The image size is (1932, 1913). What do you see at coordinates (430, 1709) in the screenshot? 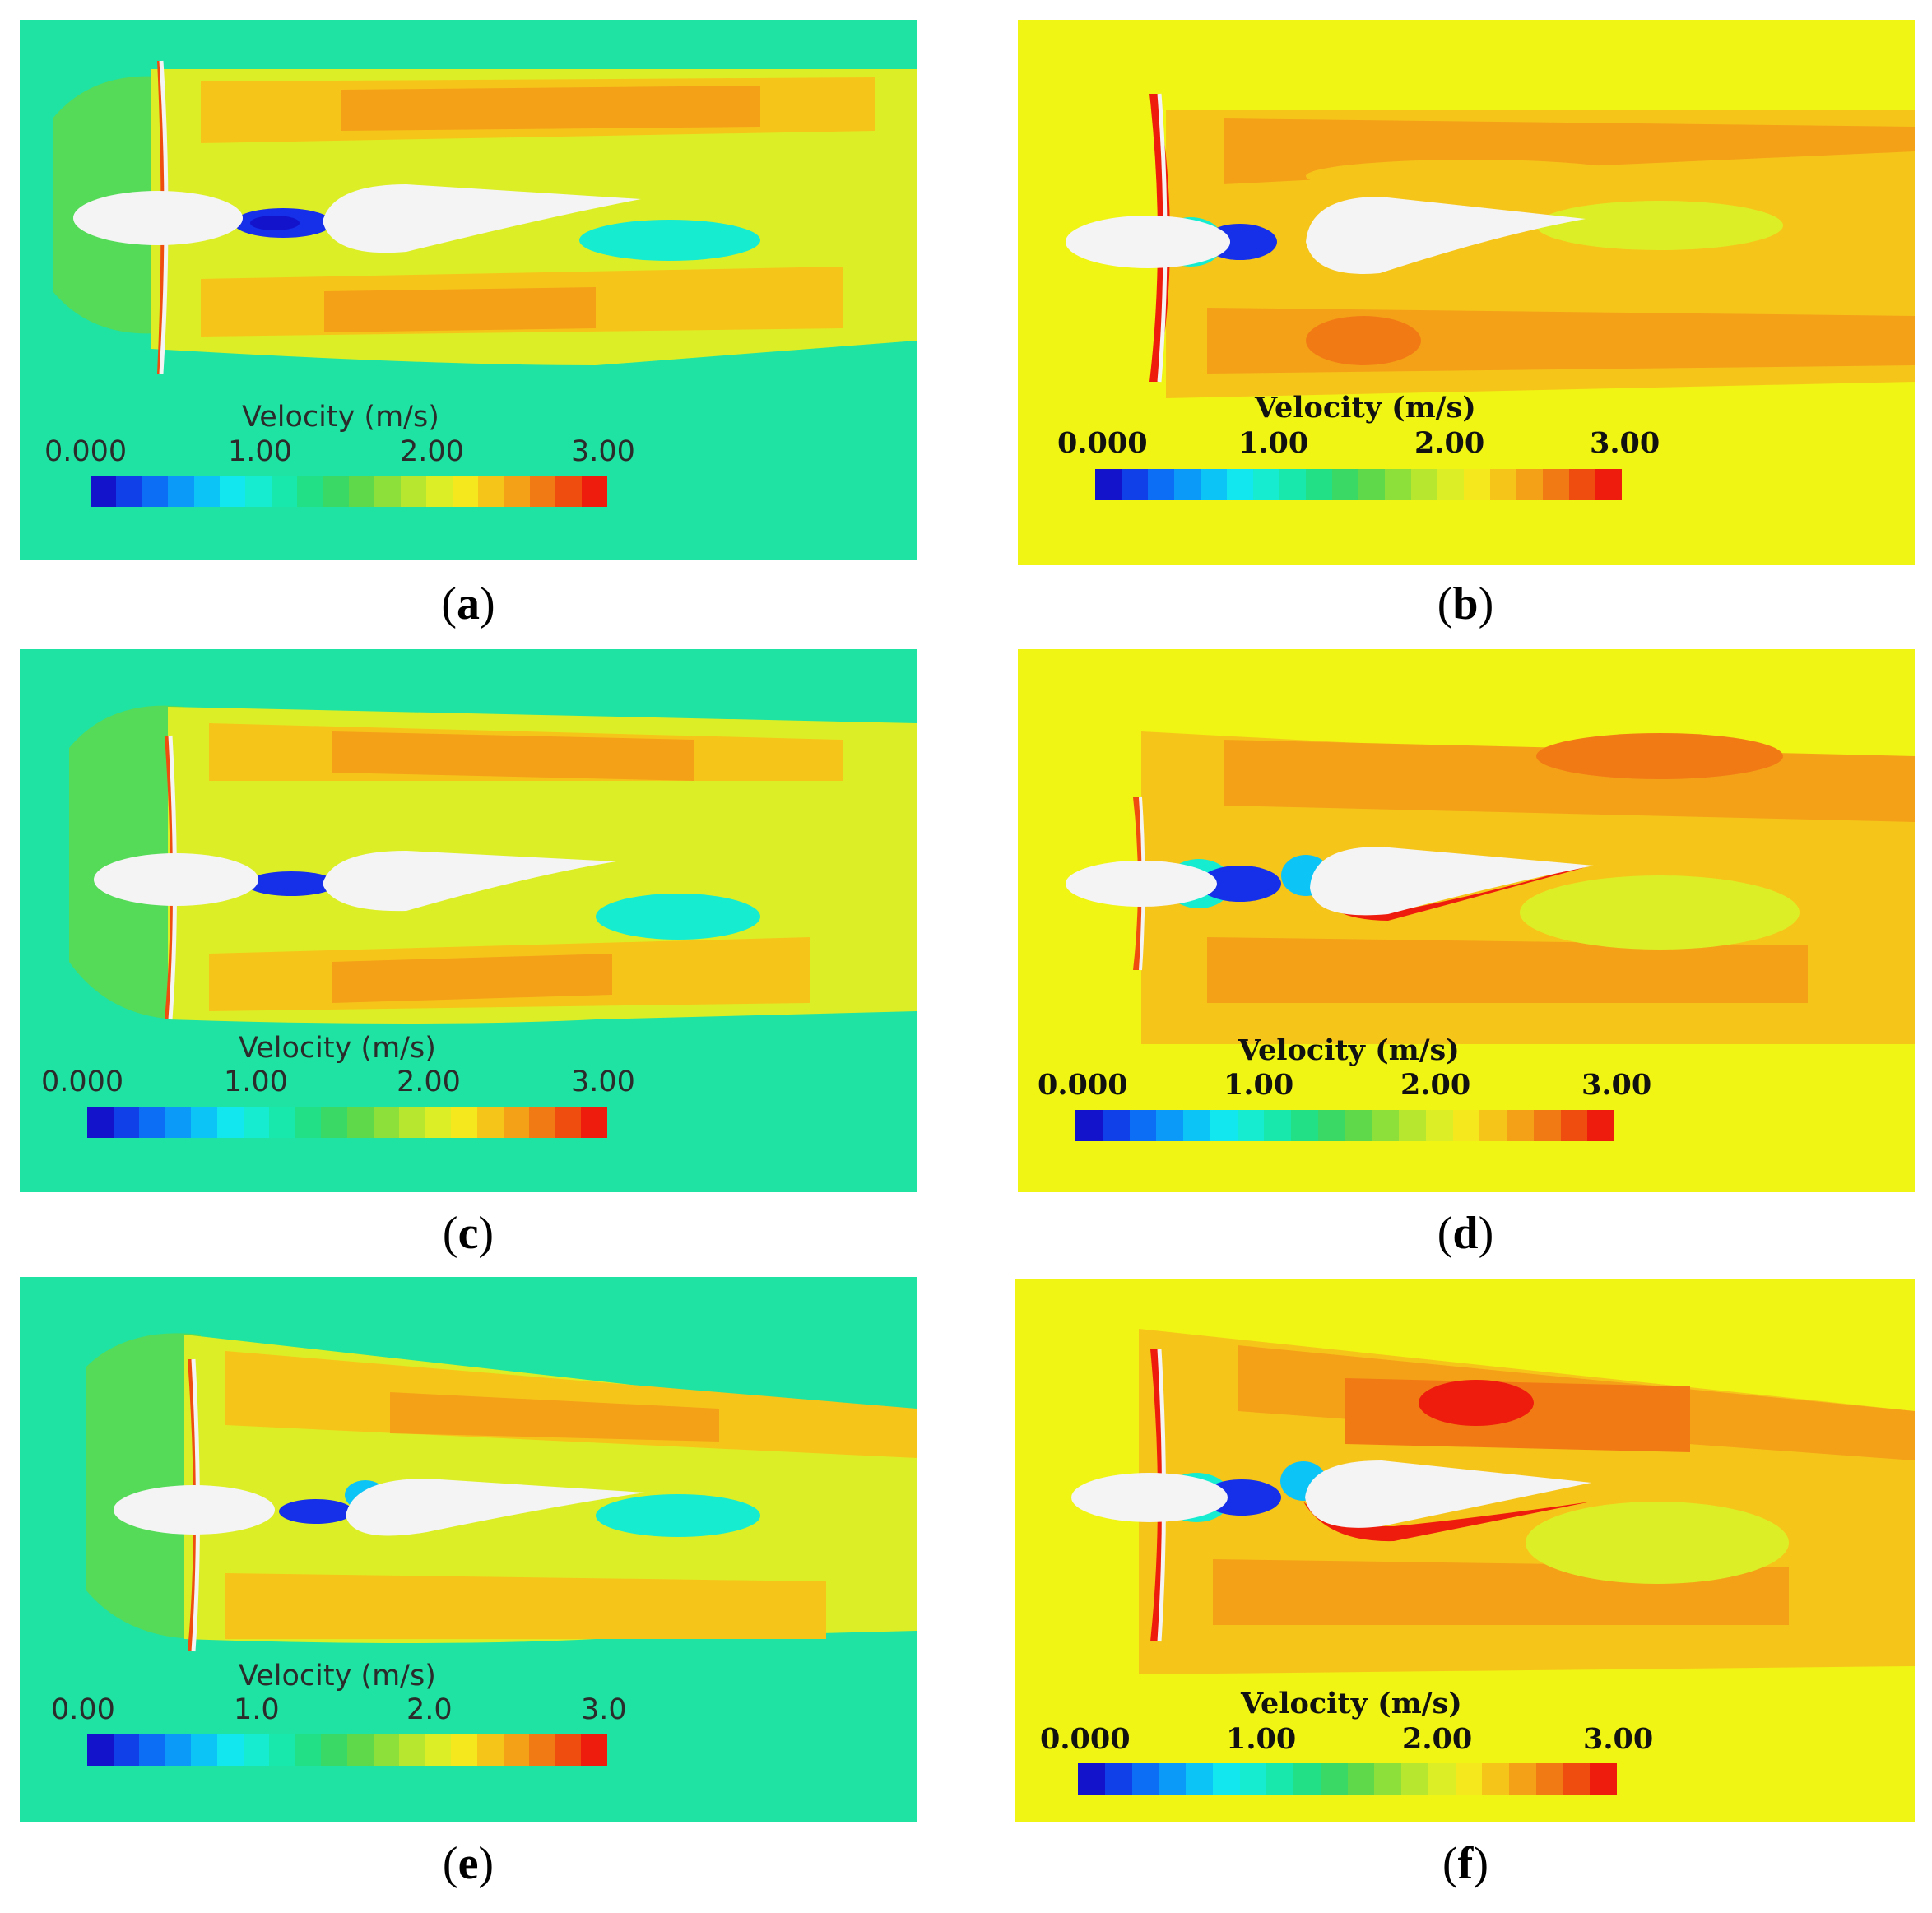
I see `colorbar-tick-2: 2.0` at bounding box center [430, 1709].